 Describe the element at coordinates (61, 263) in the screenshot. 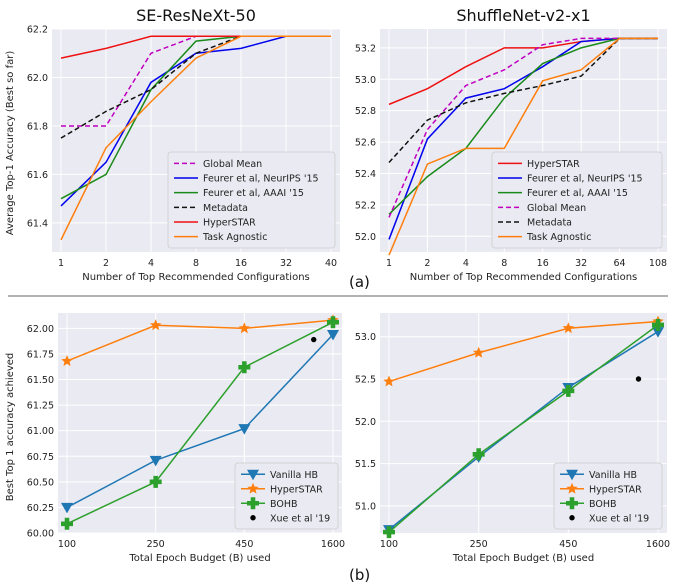

I see `x-tick-label: 1` at that location.